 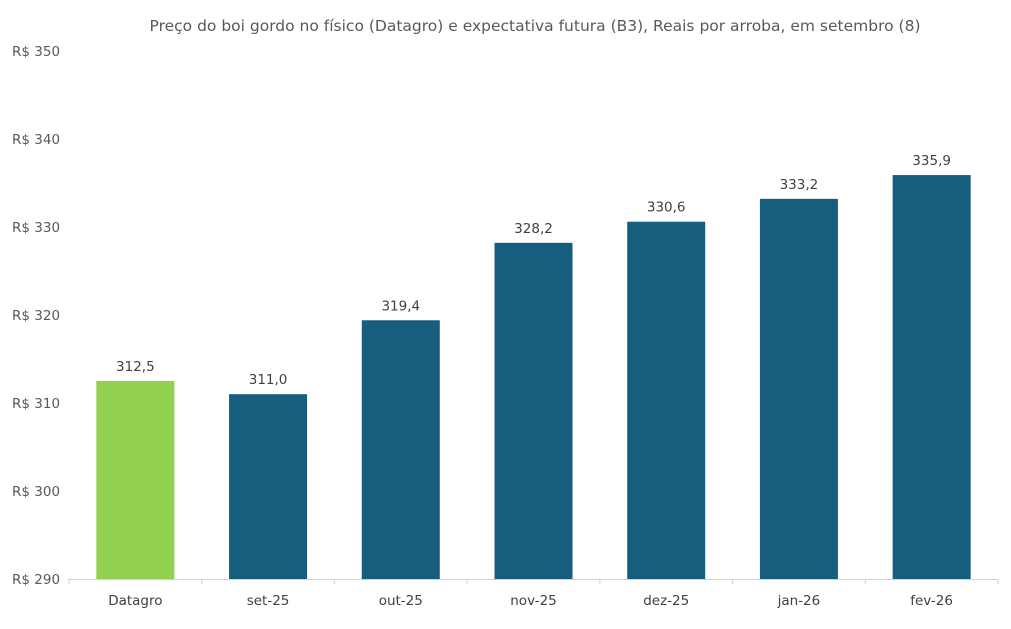 What do you see at coordinates (268, 380) in the screenshot?
I see `data-label: 311,0` at bounding box center [268, 380].